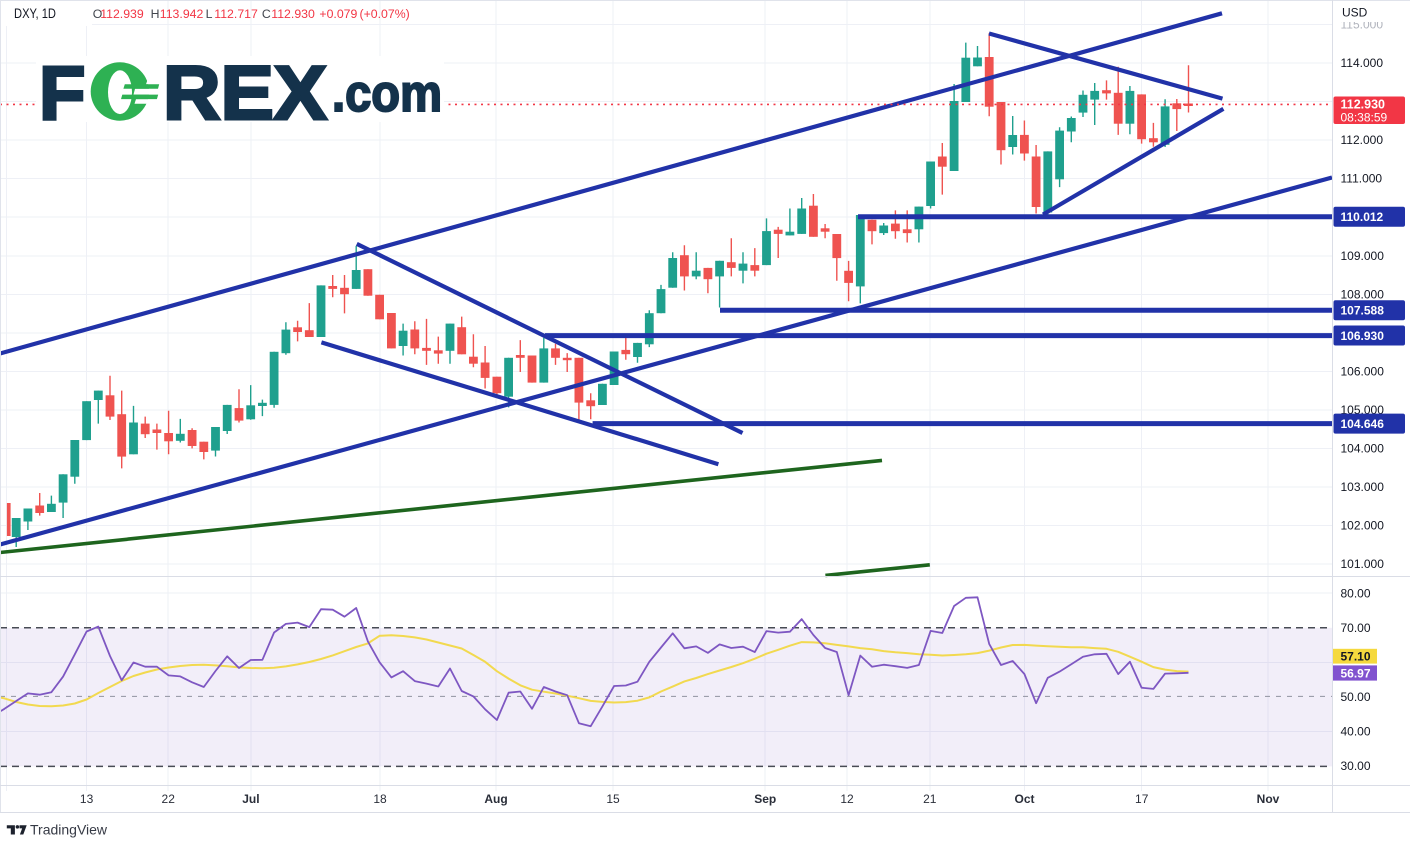 This screenshot has height=848, width=1410. I want to click on svg-text: 40.00, so click(1356, 731).